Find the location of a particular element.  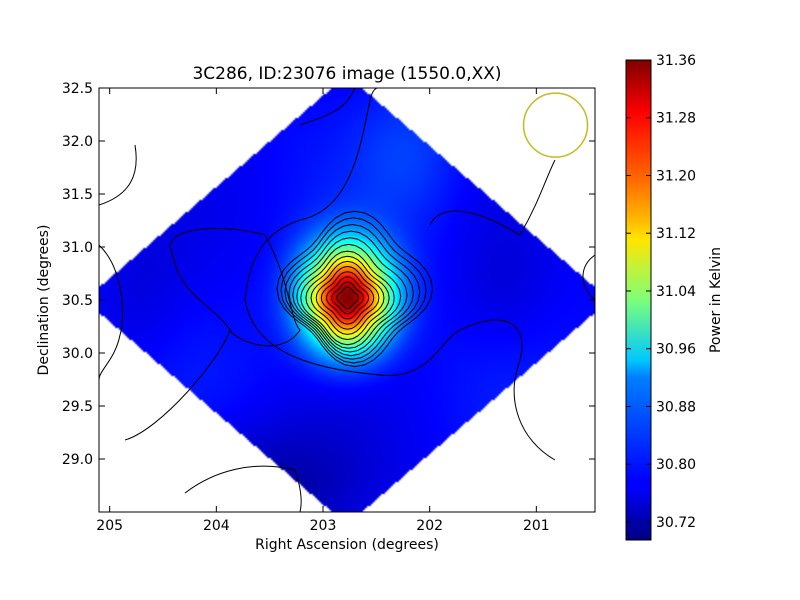

beam-marker-circle is located at coordinates (555, 125).